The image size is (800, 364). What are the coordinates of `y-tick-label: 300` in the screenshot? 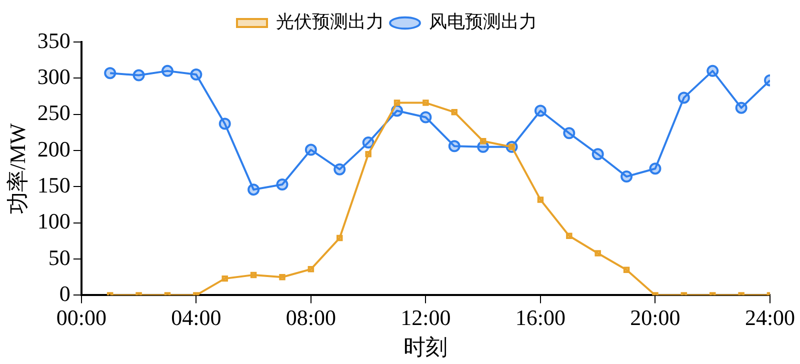 It's located at (53, 76).